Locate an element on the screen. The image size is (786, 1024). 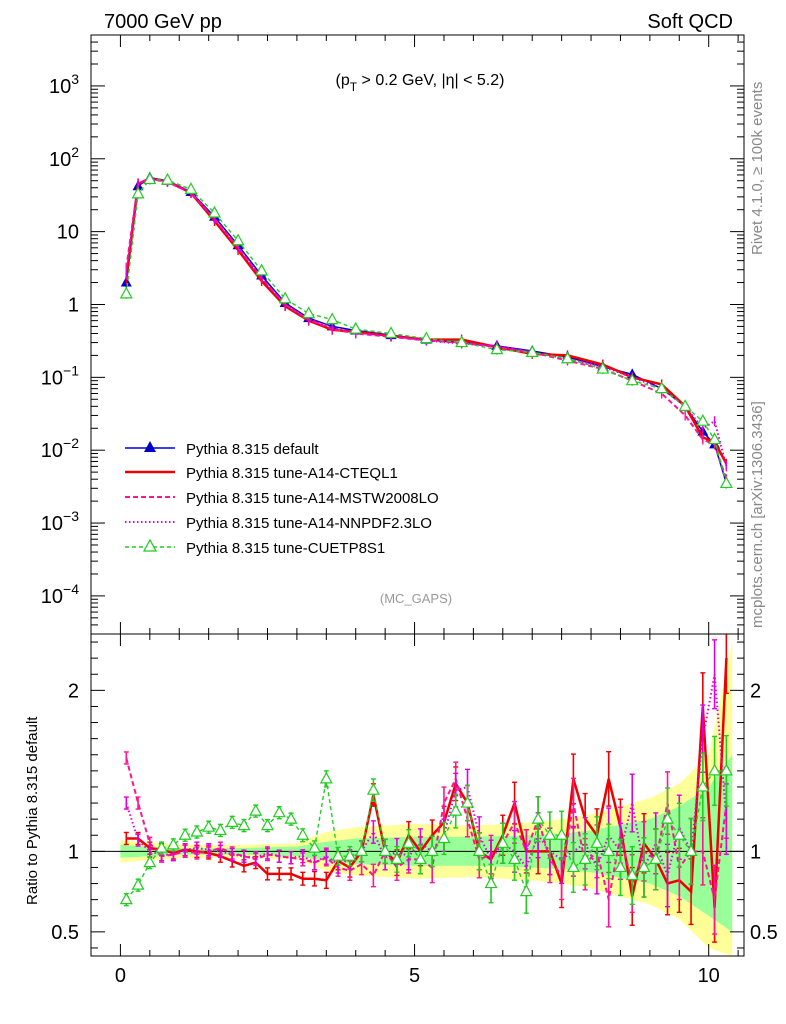
ratio-y-tick-label-right: 0.5 is located at coordinates (764, 933).